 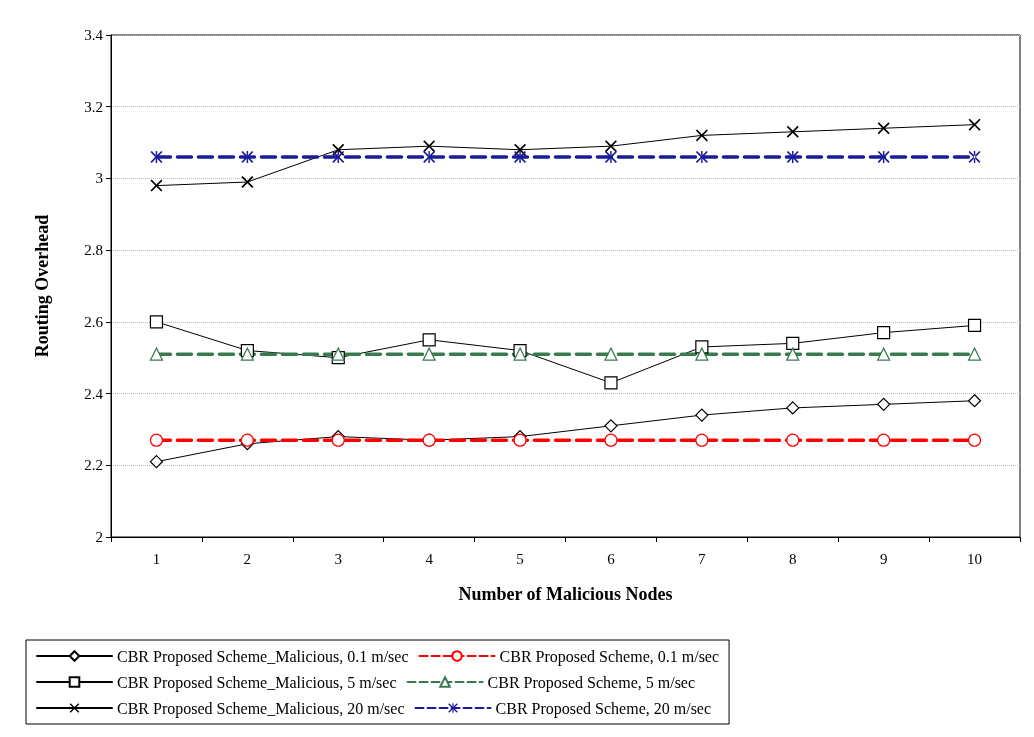 I want to click on x-tick-label: 10, so click(x=975, y=558).